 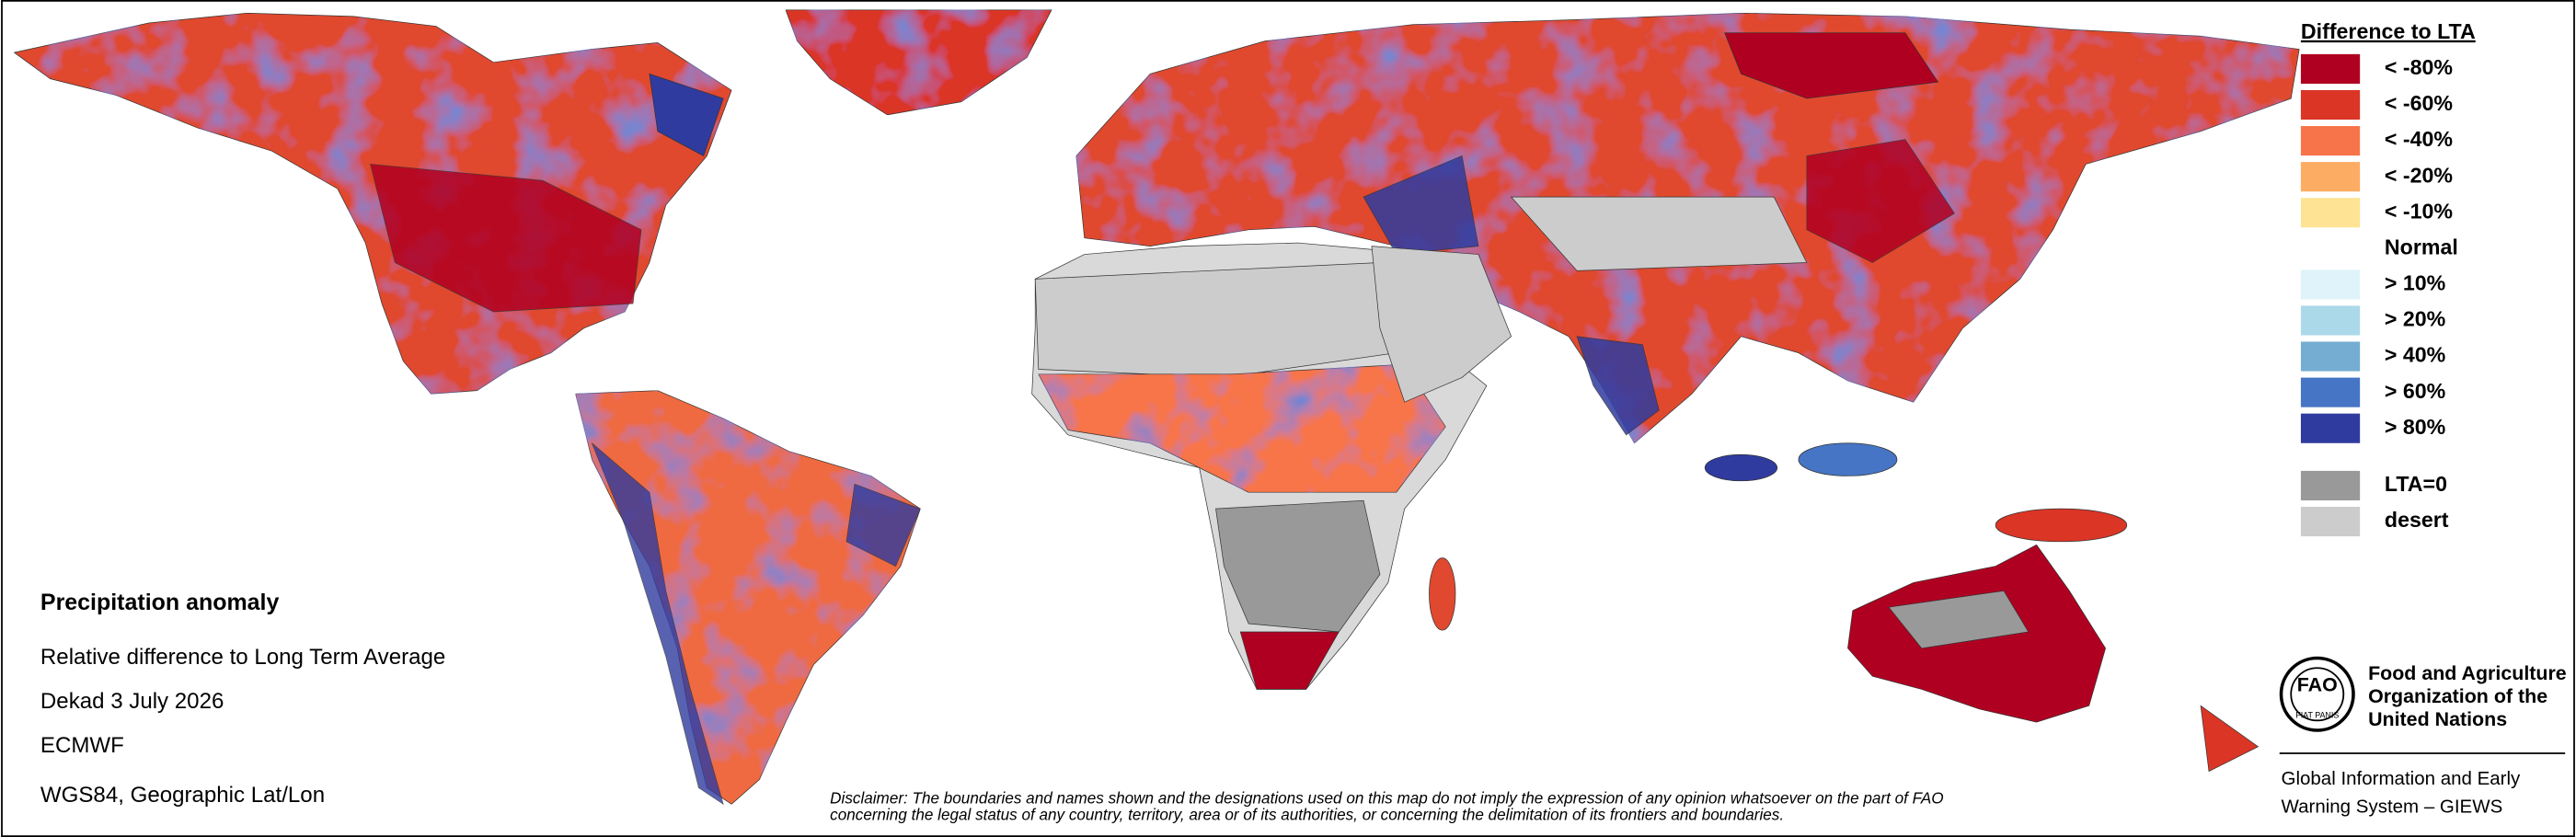 I want to click on info-line: WGS84, Geographic Lat/Lon, so click(x=182, y=795).